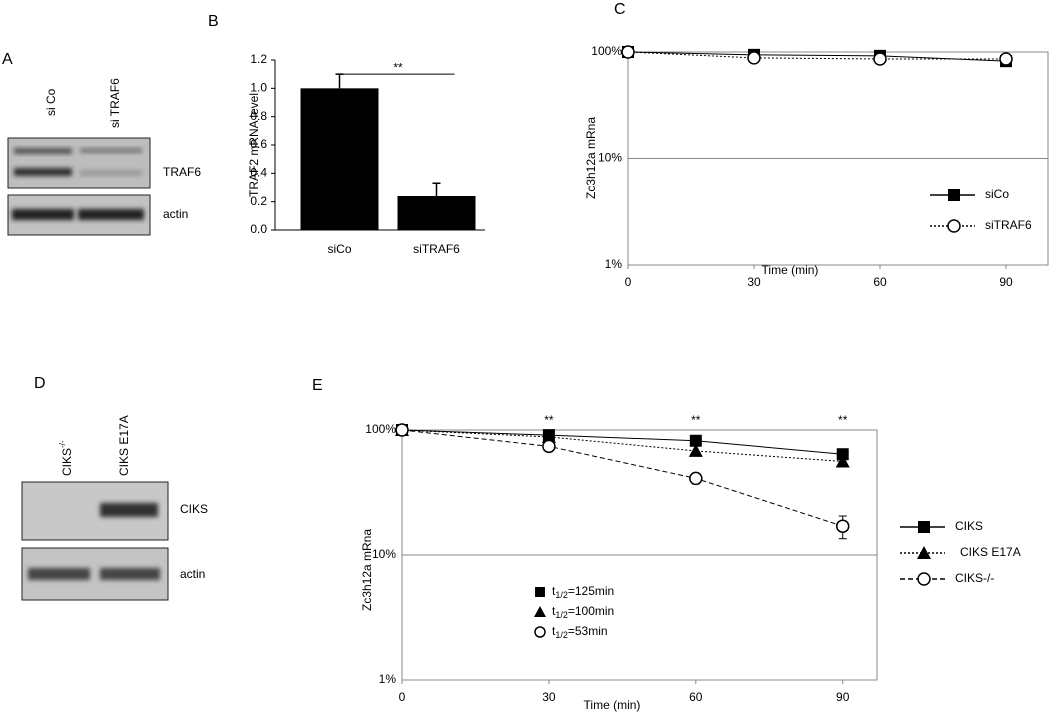 Image resolution: width=1050 pixels, height=717 pixels. I want to click on panel-label: C, so click(620, 9).